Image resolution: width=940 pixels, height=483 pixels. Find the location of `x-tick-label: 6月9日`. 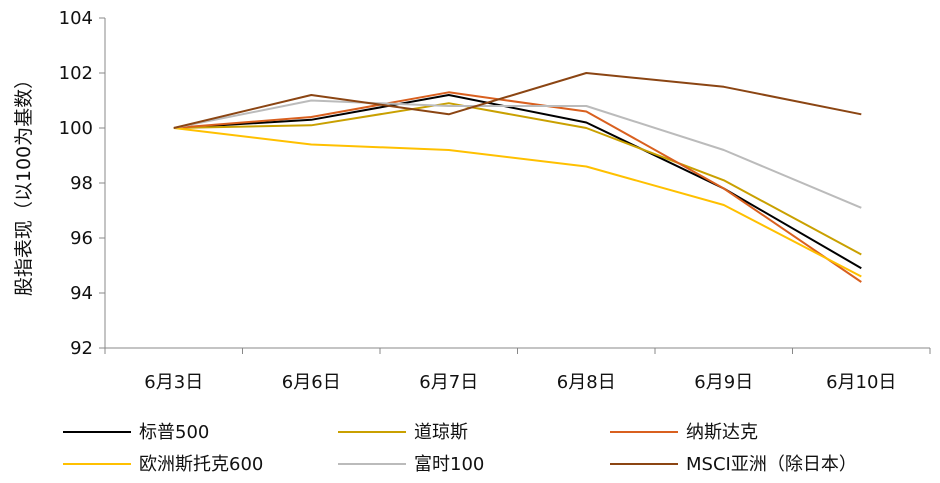

x-tick-label: 6月9日 is located at coordinates (723, 382).